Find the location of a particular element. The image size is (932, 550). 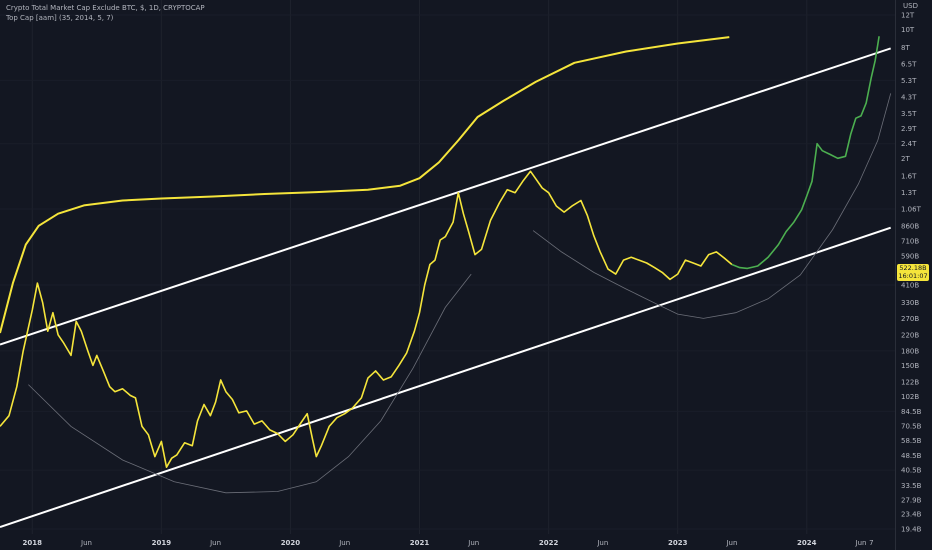

y-tick-label: 23.4B is located at coordinates (911, 515).